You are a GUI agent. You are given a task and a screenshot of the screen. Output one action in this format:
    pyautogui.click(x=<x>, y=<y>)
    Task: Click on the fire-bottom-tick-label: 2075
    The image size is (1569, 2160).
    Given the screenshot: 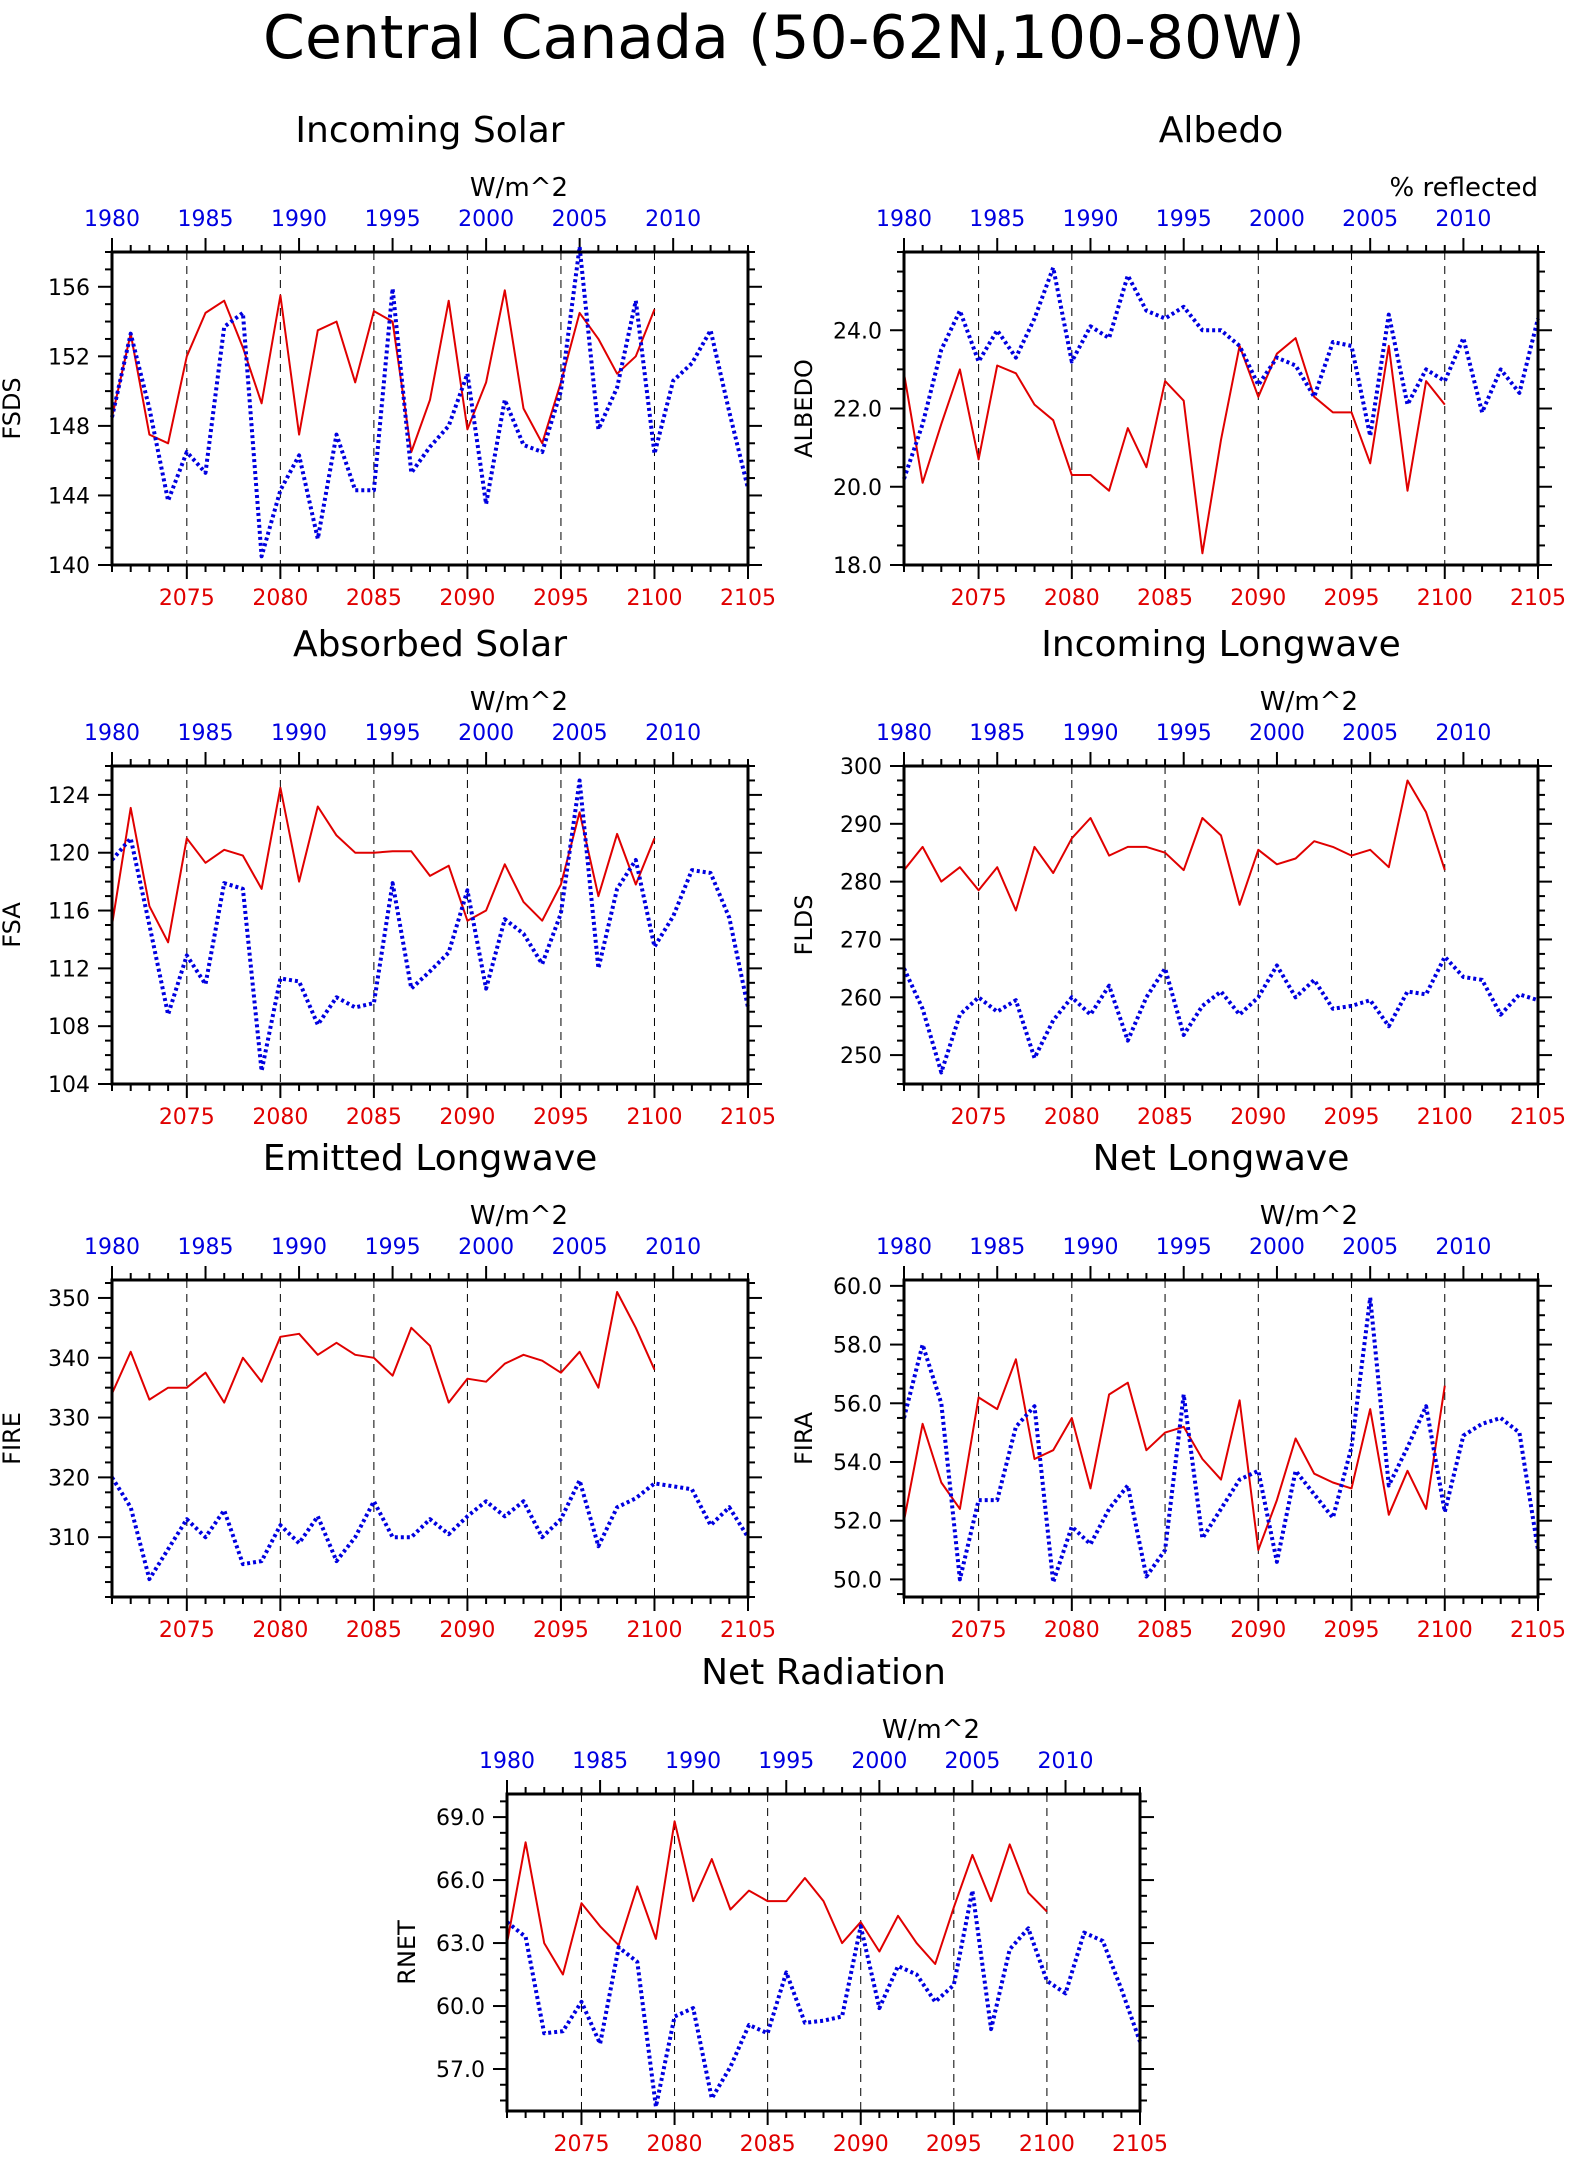 What is the action you would take?
    pyautogui.click(x=187, y=1630)
    